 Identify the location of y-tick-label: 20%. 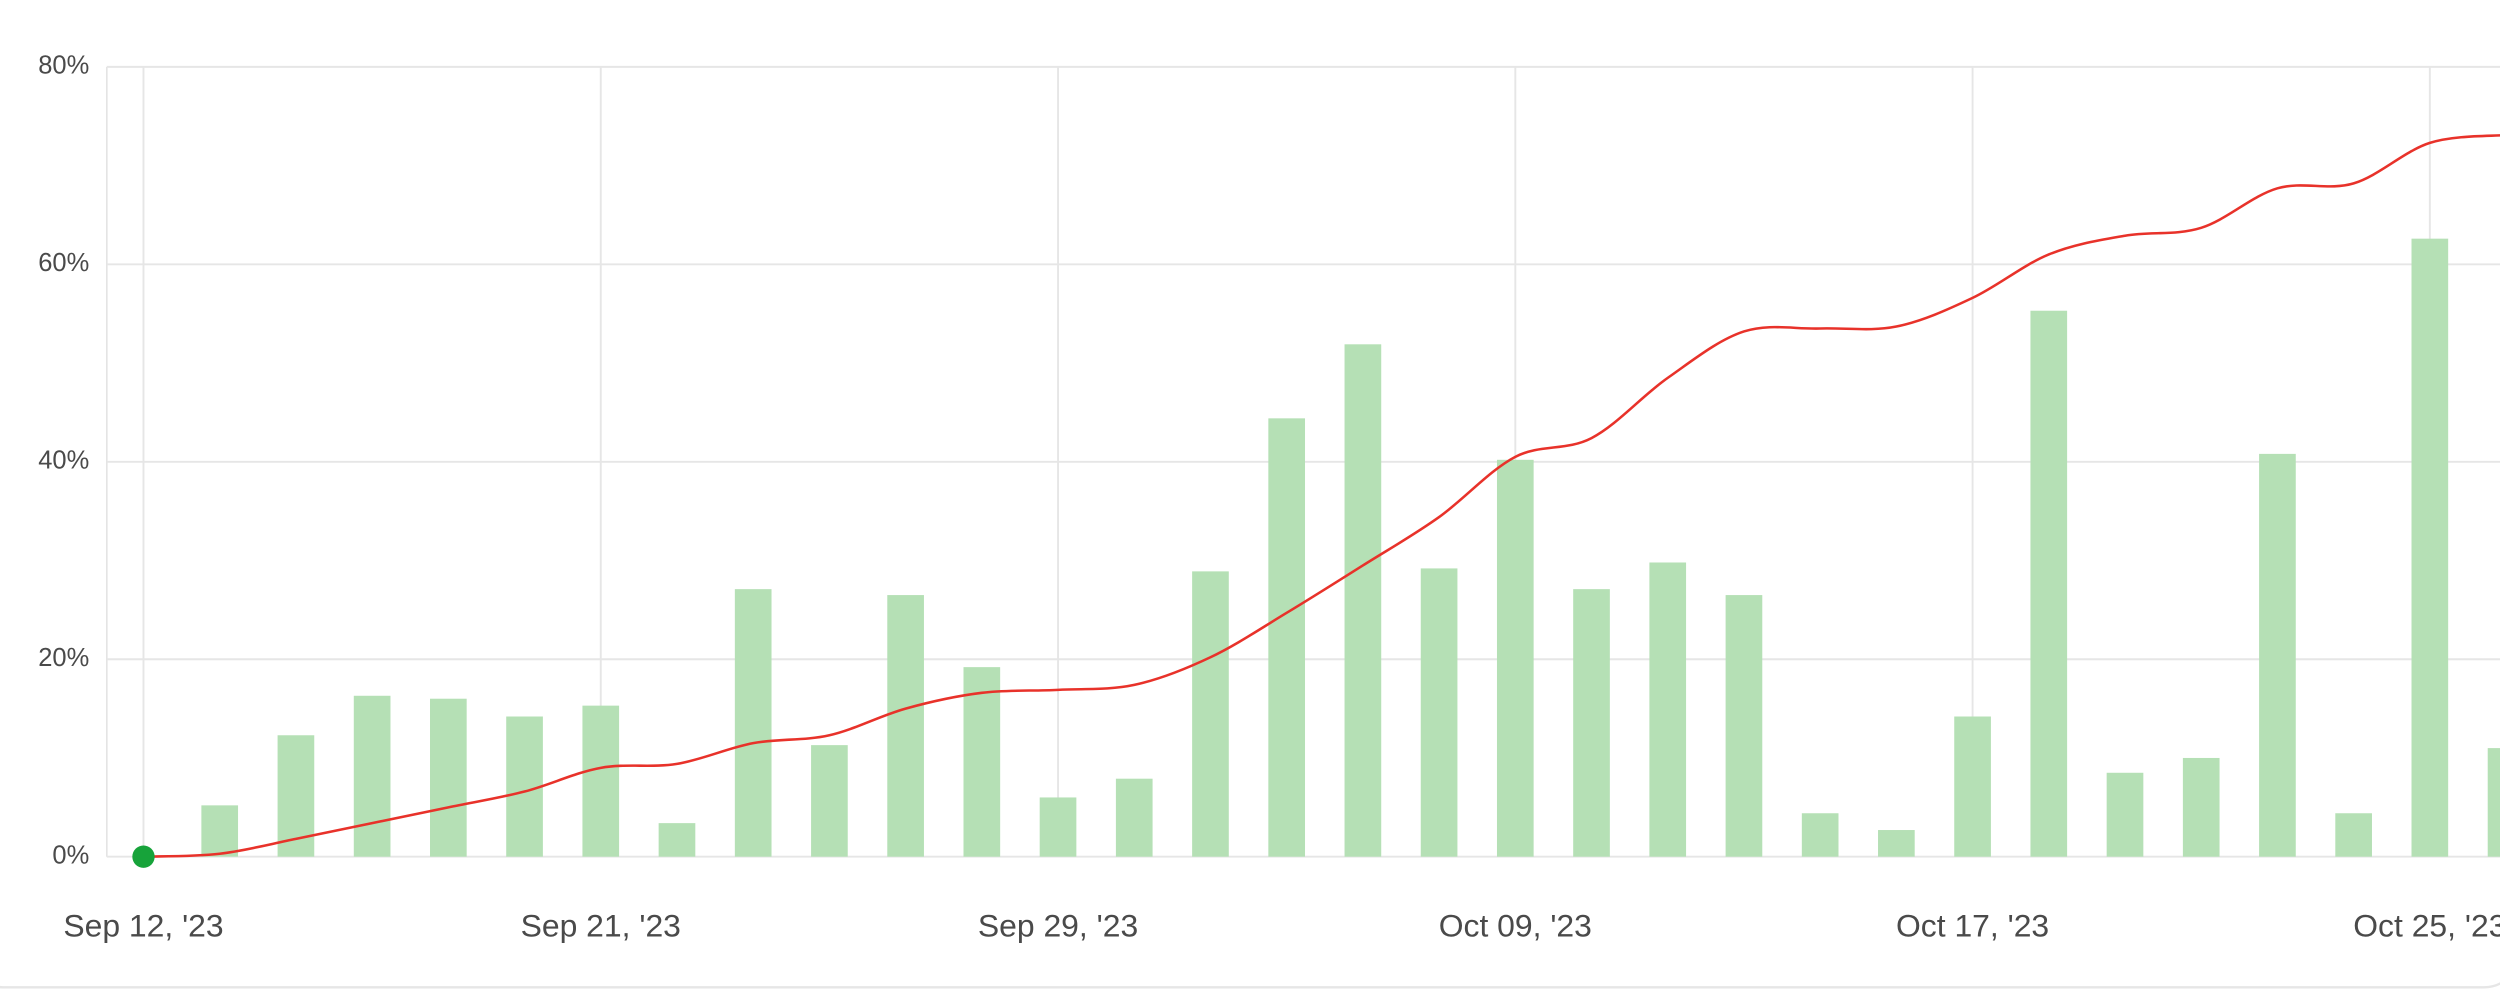
(63, 658).